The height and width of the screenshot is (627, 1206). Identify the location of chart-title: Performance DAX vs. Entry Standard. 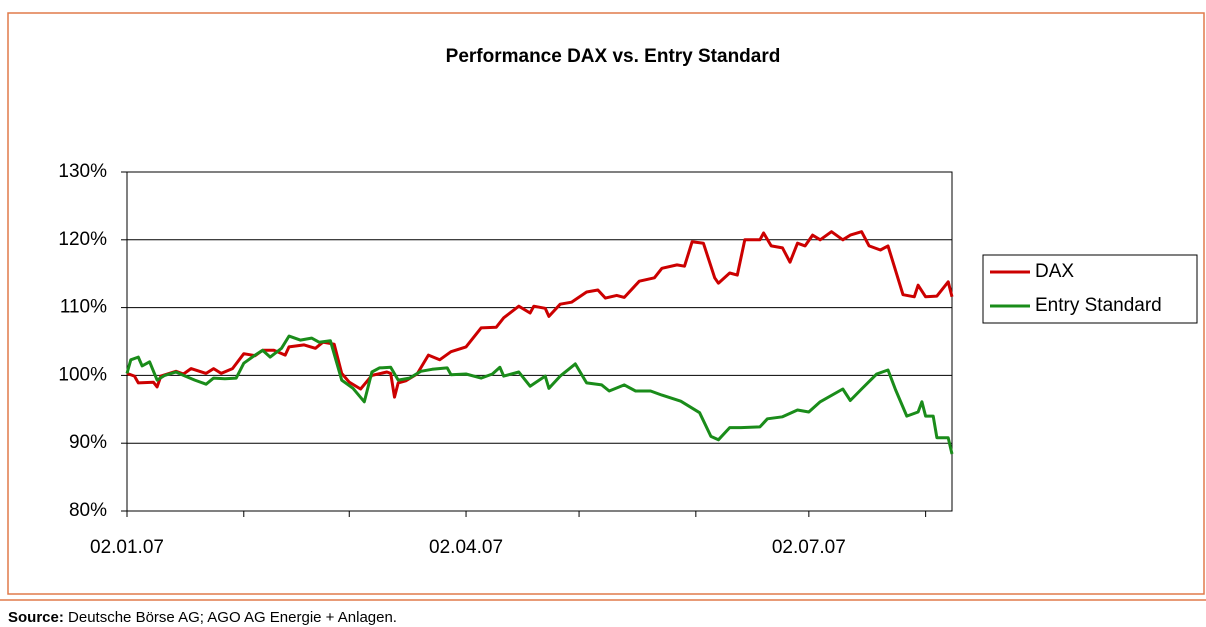
(613, 56).